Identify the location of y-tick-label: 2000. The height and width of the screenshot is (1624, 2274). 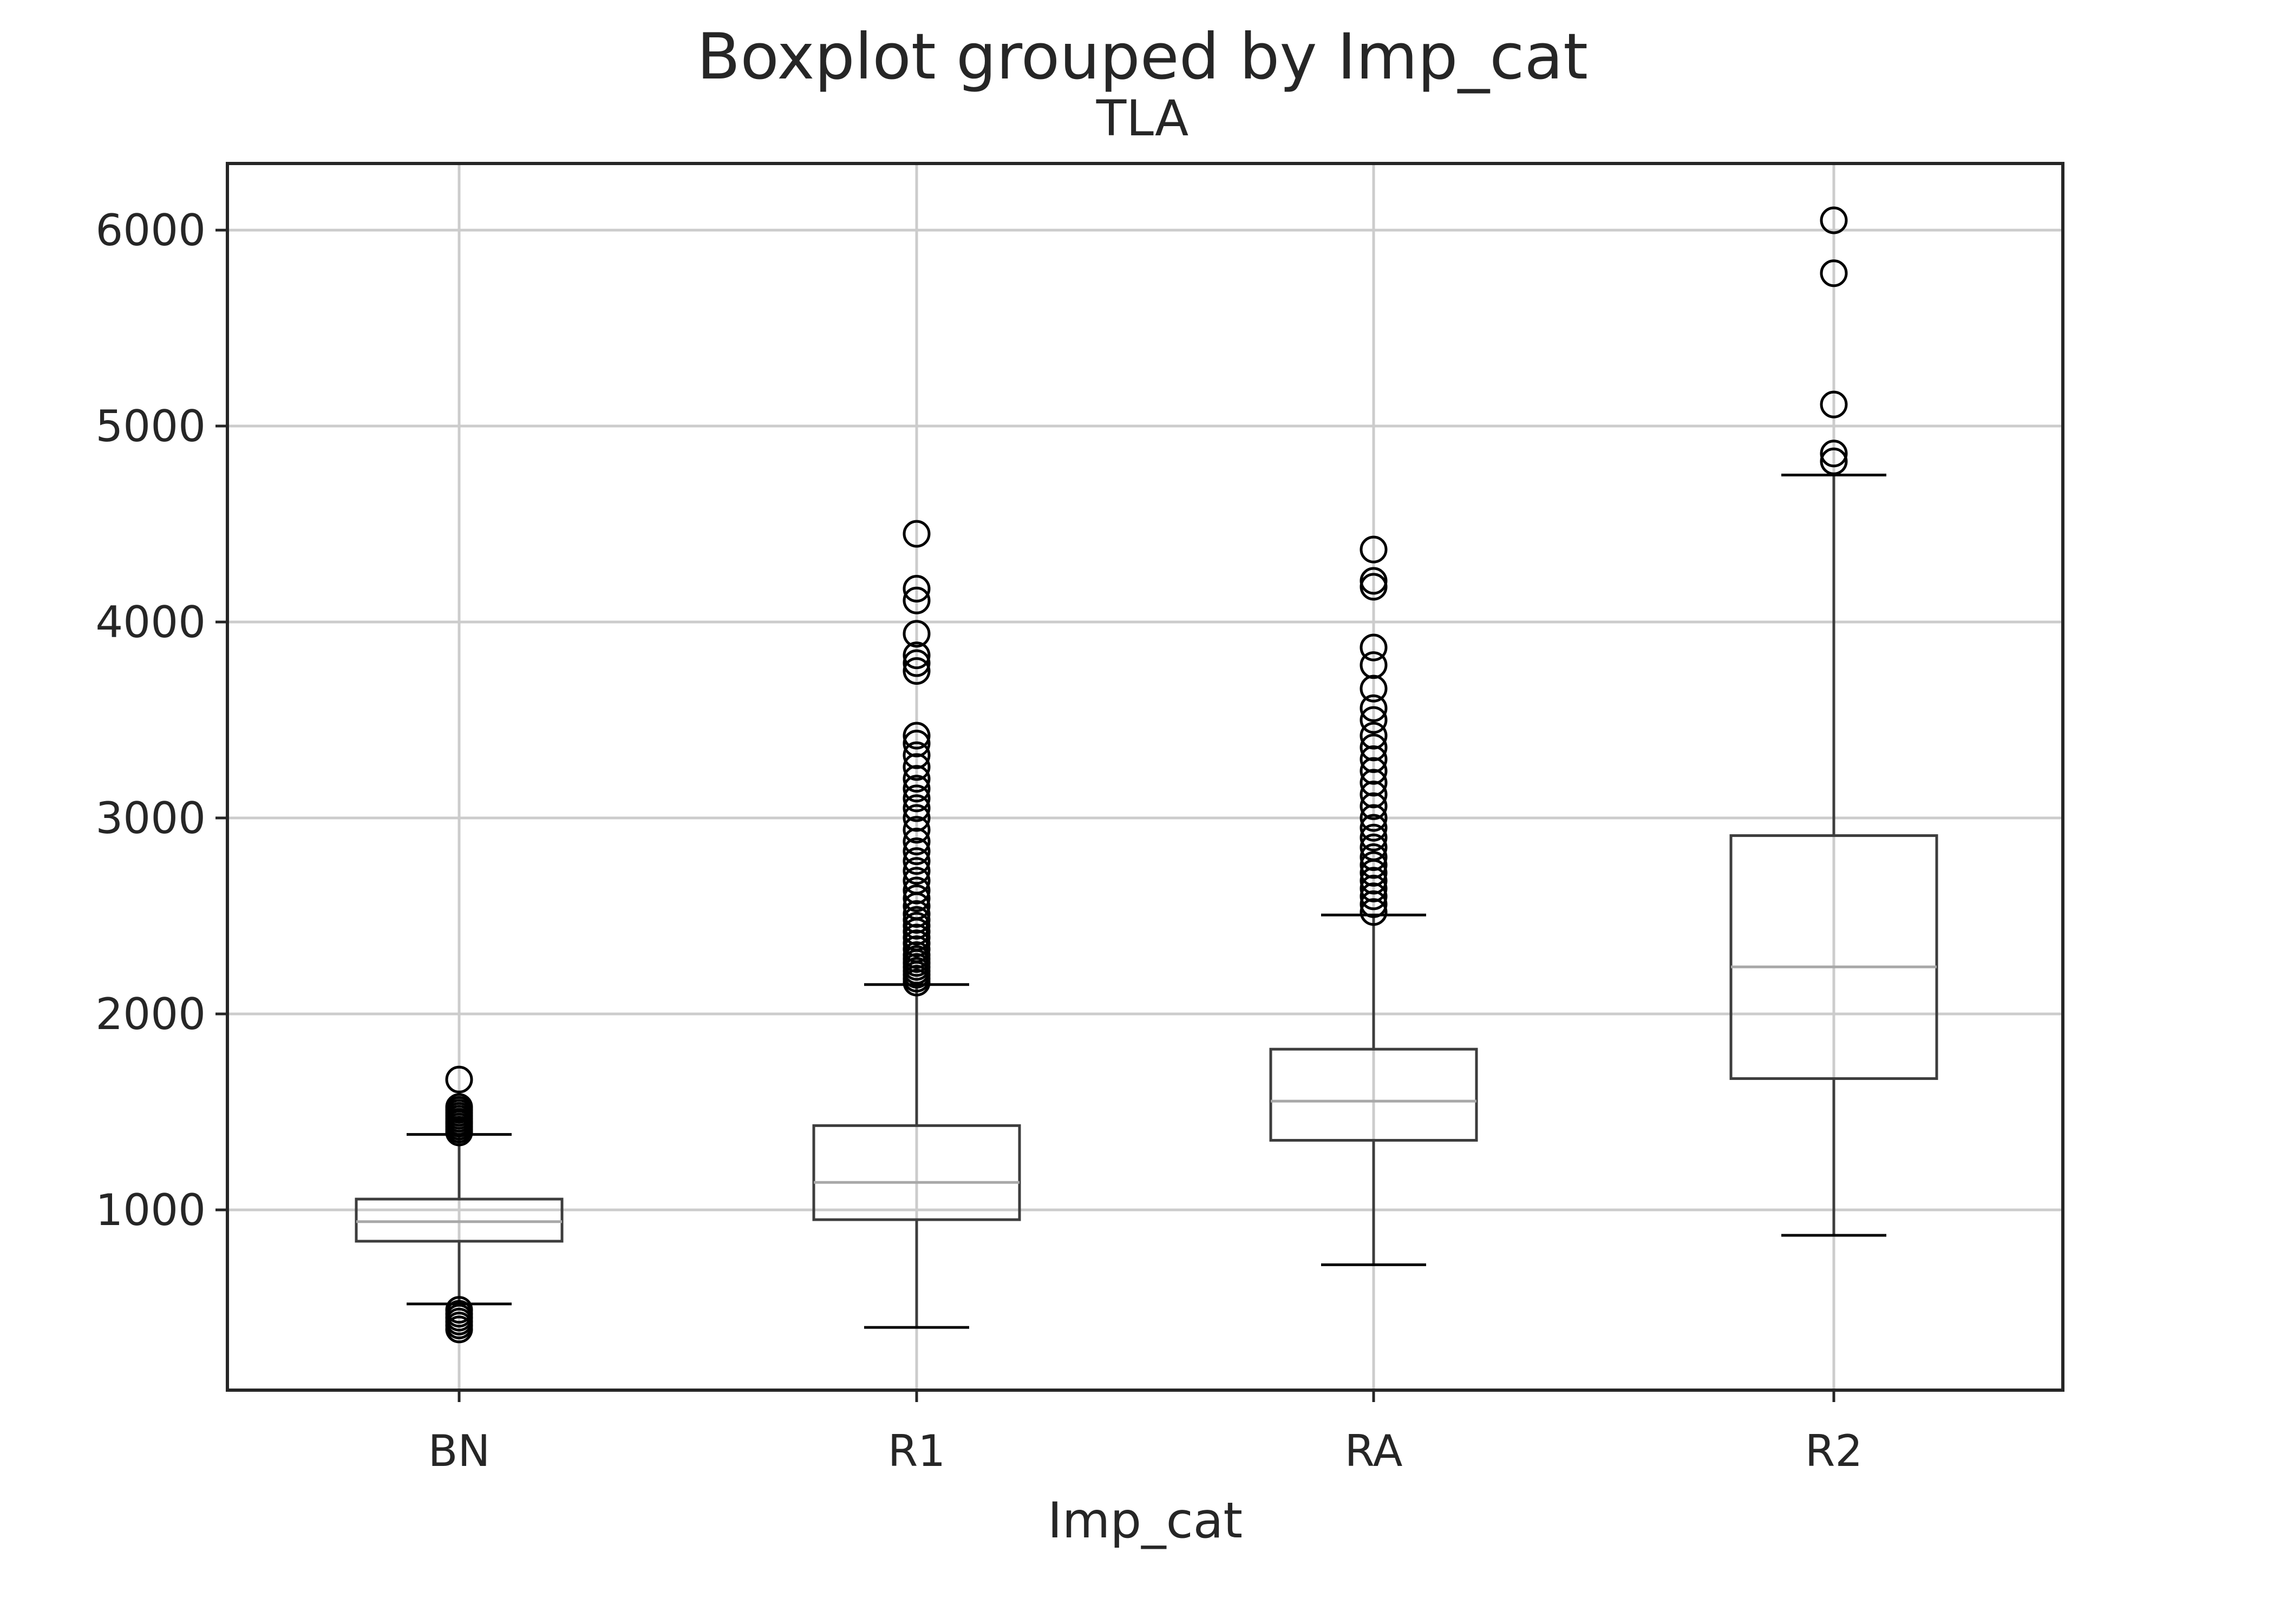
(150, 1014).